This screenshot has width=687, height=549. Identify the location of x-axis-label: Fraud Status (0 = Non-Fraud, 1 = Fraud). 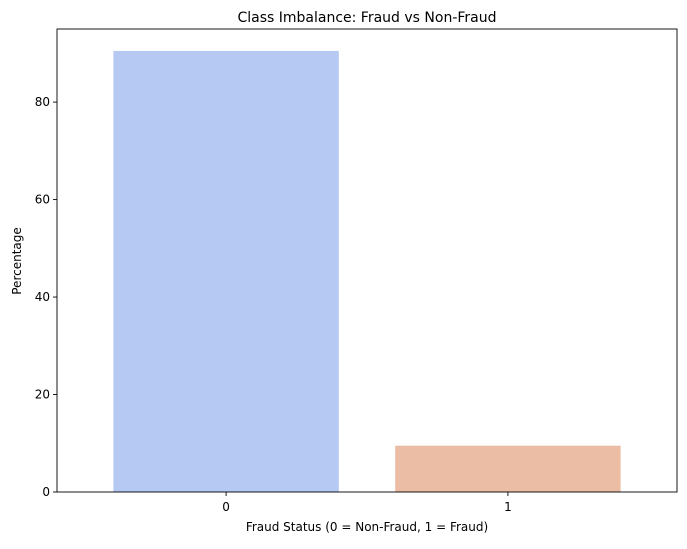
(367, 527).